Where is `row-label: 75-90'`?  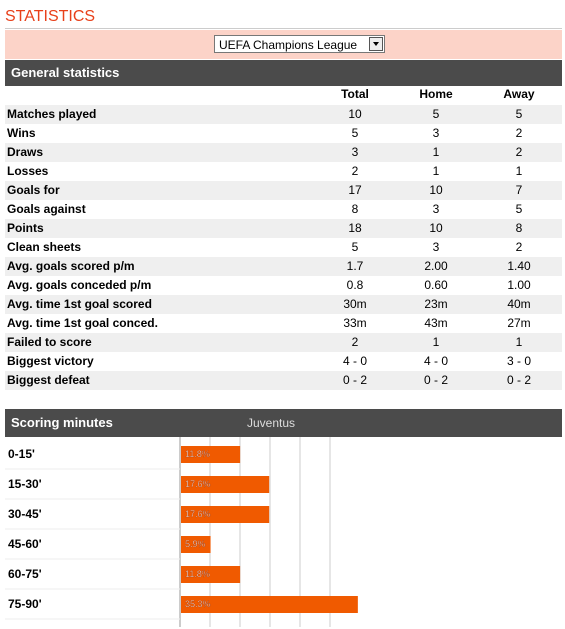
row-label: 75-90' is located at coordinates (25, 604).